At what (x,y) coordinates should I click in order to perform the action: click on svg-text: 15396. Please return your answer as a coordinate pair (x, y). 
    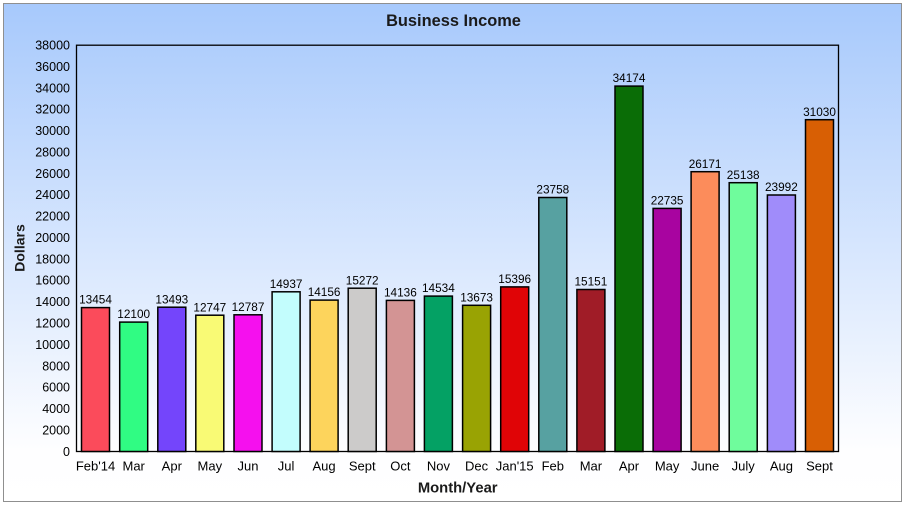
    Looking at the image, I should click on (514, 279).